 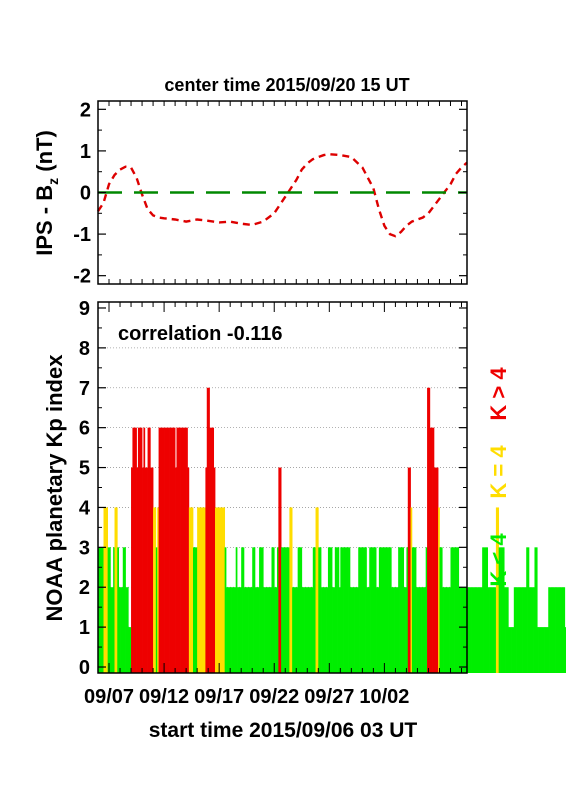 What do you see at coordinates (274, 697) in the screenshot?
I see `kp-x-tick-label: 09/22` at bounding box center [274, 697].